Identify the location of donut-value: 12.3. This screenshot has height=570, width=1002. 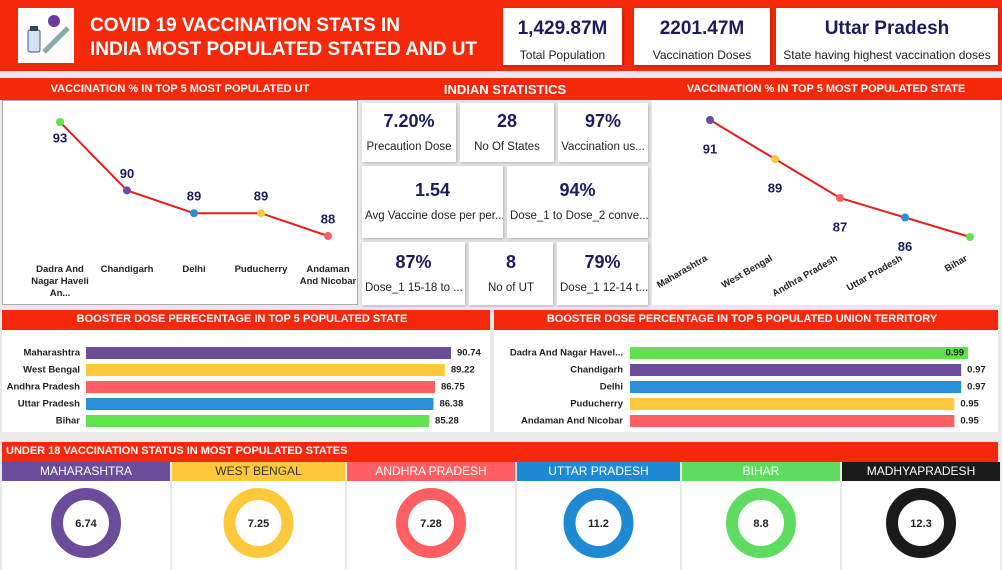
(920, 524).